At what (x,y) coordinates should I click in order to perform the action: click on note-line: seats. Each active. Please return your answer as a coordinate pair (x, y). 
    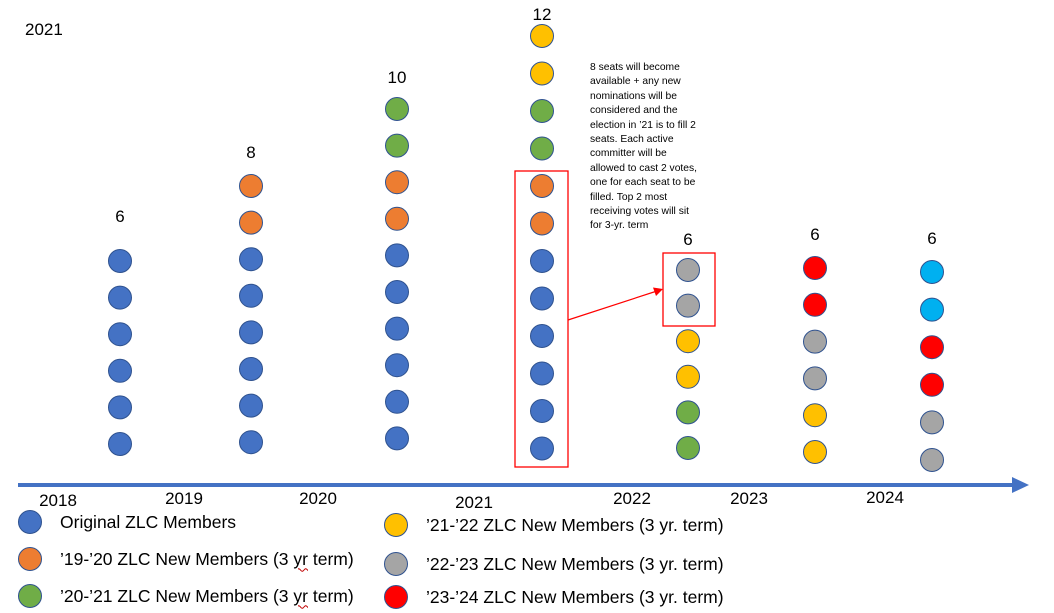
    Looking at the image, I should click on (632, 140).